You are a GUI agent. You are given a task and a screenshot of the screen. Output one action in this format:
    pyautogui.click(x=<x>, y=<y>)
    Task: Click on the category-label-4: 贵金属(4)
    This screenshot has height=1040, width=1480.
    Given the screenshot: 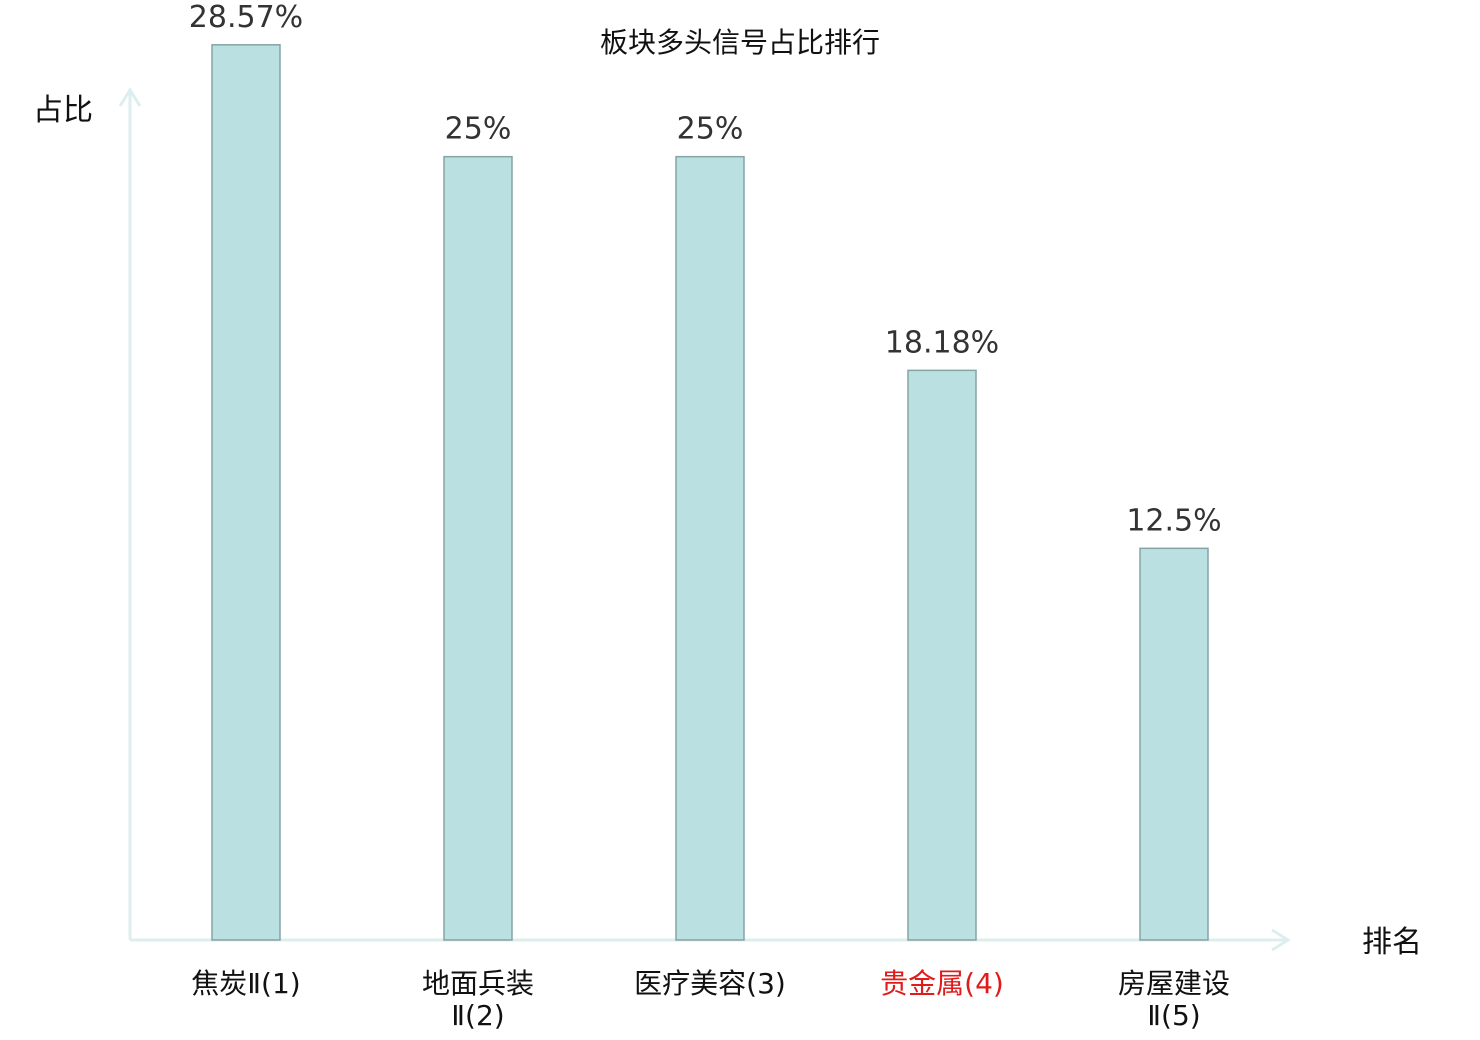 What is the action you would take?
    pyautogui.click(x=942, y=983)
    